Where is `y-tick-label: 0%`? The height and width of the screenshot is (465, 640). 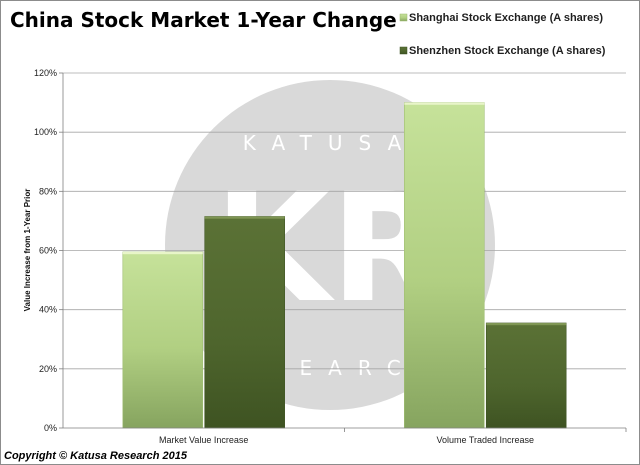
y-tick-label: 0% is located at coordinates (50, 428).